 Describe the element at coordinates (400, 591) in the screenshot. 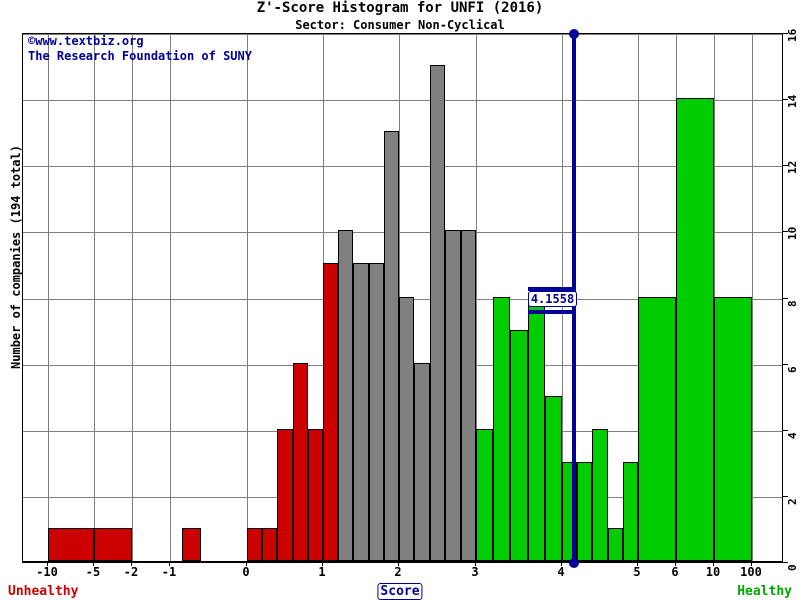

I see `x-axis-title: Score` at that location.